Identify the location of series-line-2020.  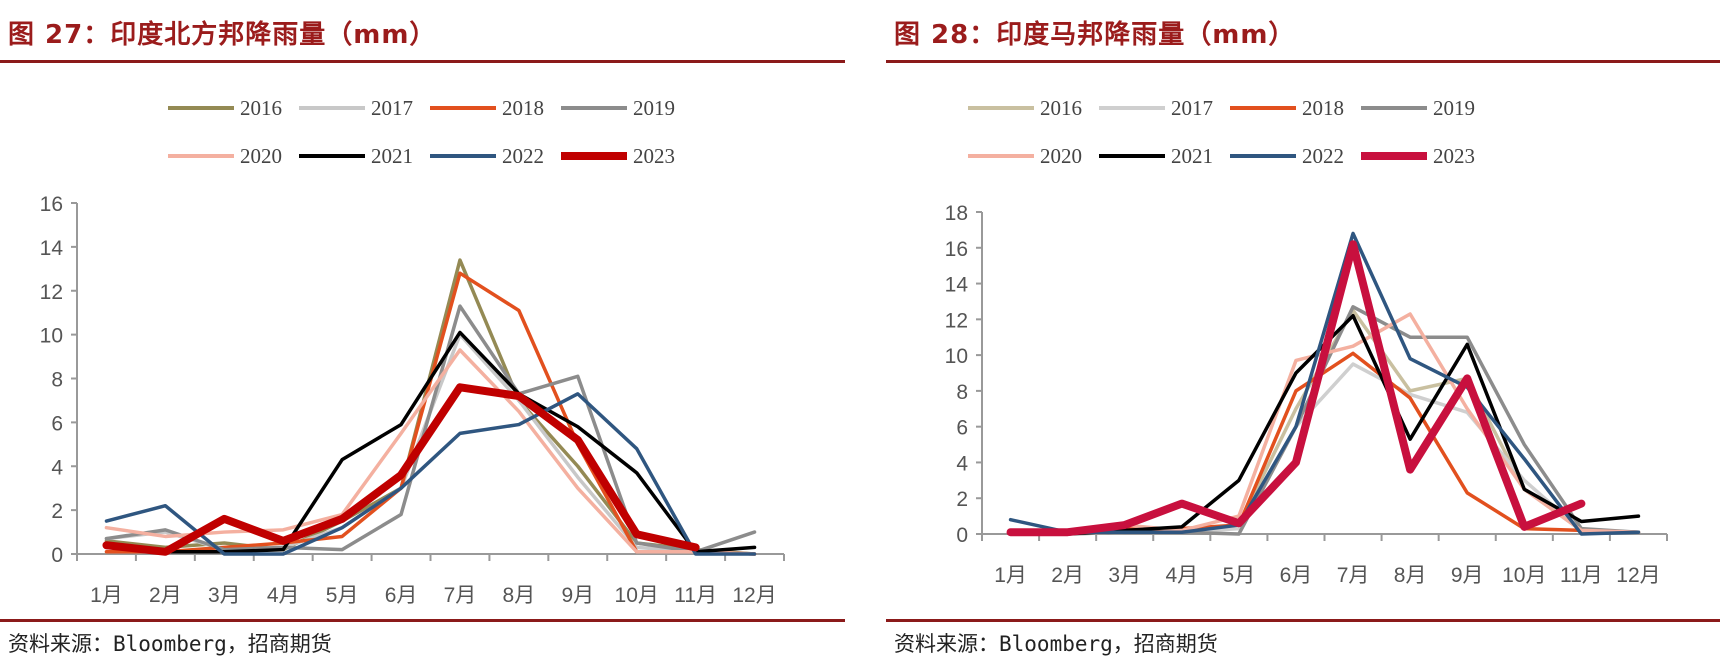
(430, 452).